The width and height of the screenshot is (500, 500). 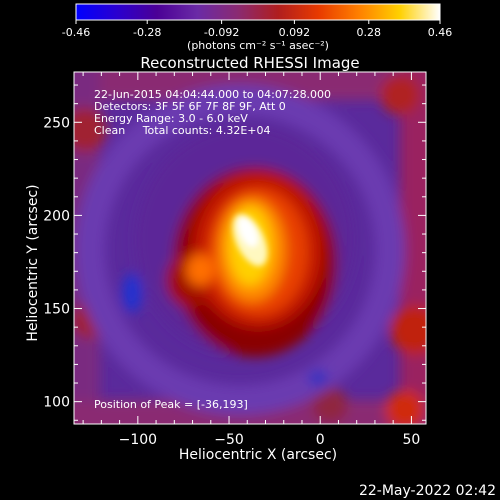 I want to click on y-axis-label: Heliocentric Y (arcsec), so click(x=33, y=262).